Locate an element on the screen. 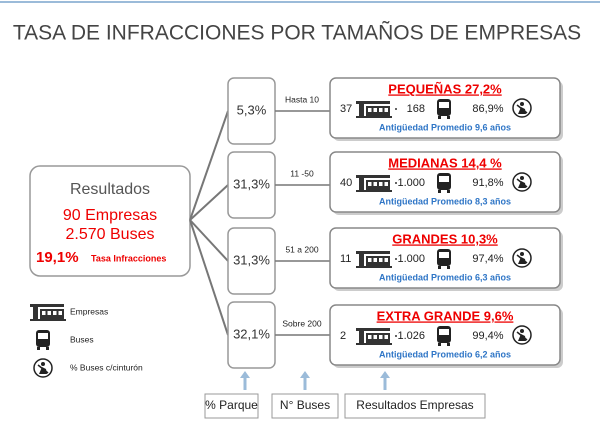 The height and width of the screenshot is (427, 600). summary-rate: 19,1% is located at coordinates (57, 257).